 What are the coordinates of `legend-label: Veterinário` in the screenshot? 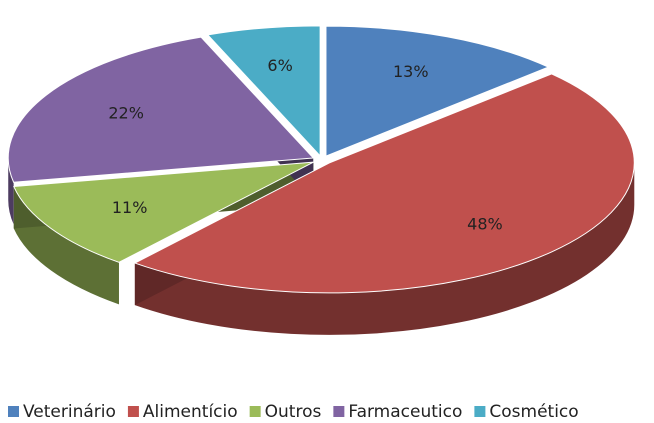 It's located at (69, 412).